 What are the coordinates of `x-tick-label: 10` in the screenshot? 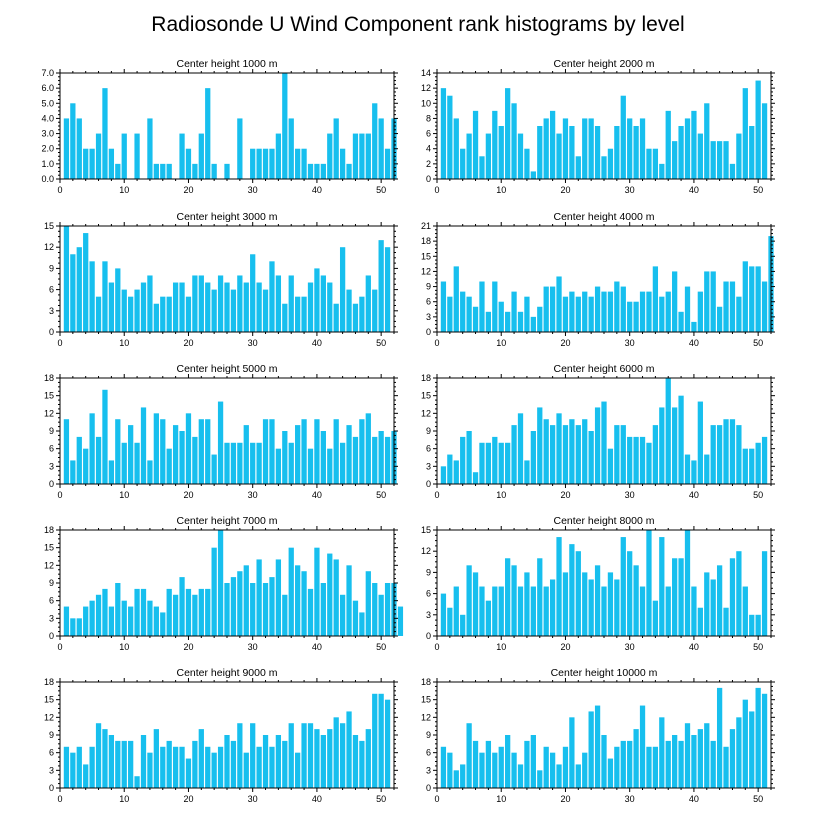 It's located at (501, 495).